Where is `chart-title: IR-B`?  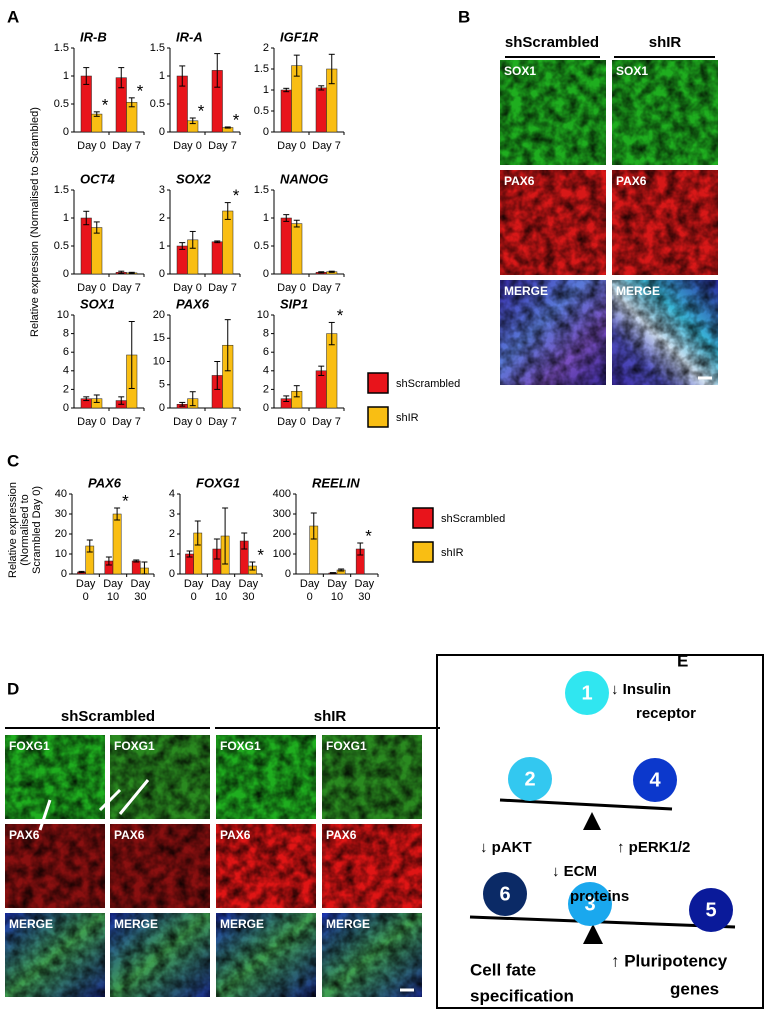 chart-title: IR-B is located at coordinates (93, 36).